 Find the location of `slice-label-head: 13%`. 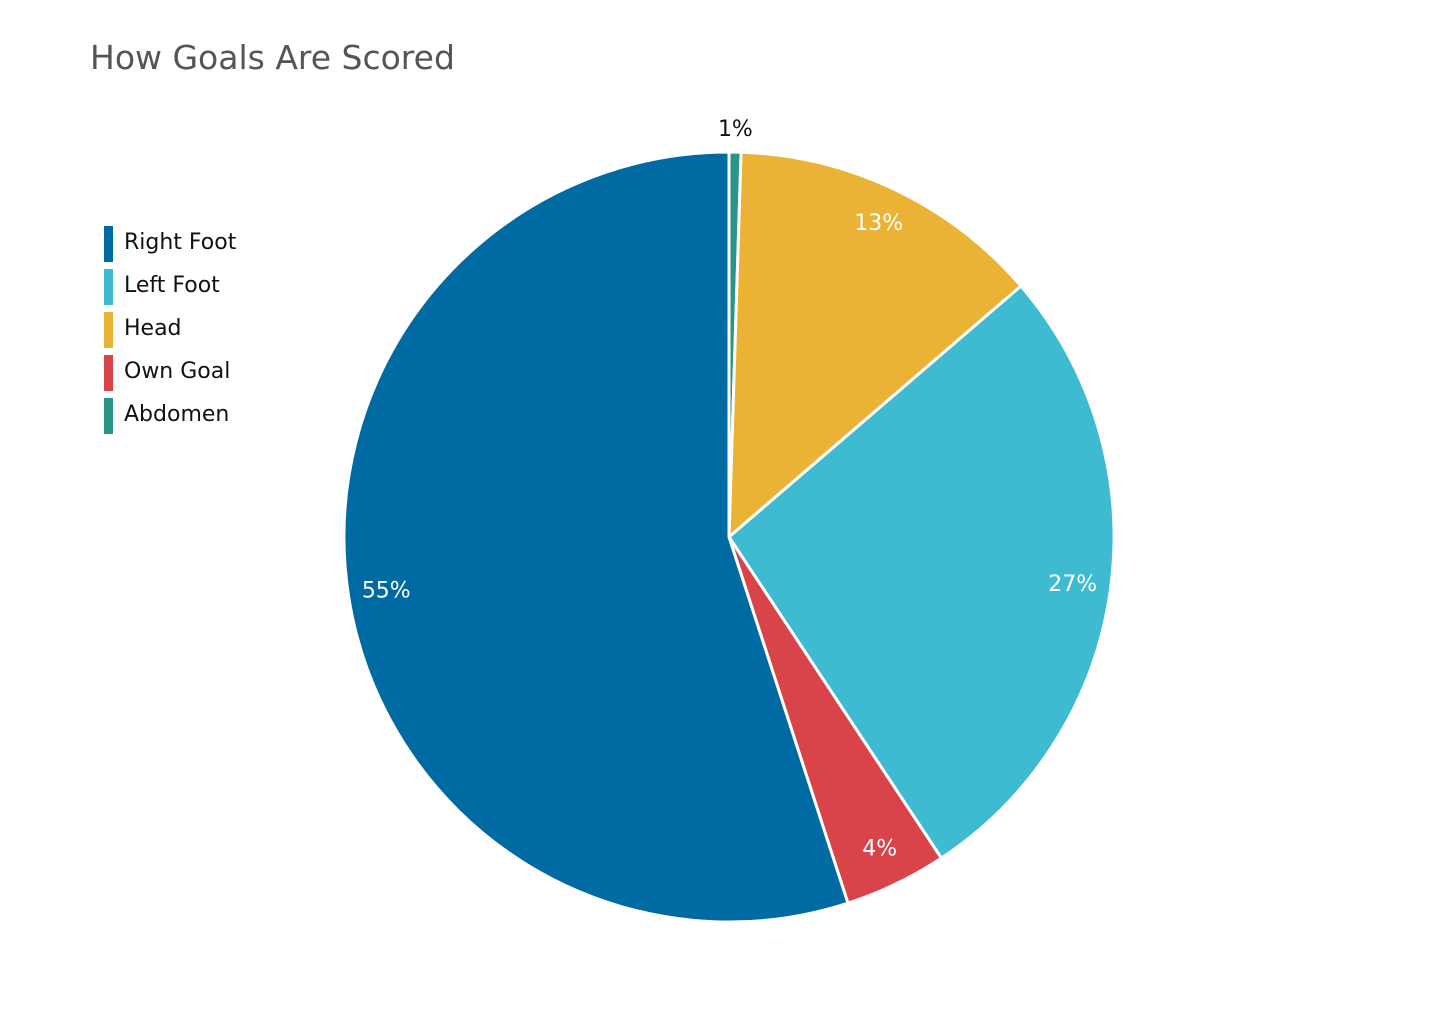

slice-label-head: 13% is located at coordinates (878, 223).